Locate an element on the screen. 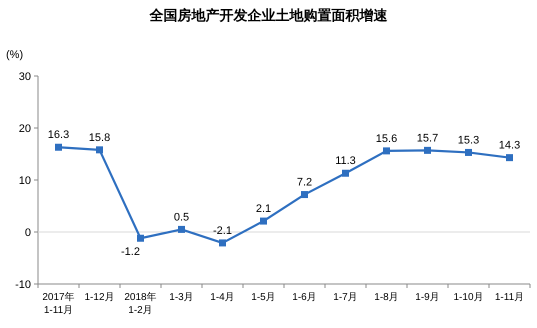 This screenshot has height=328, width=537. data-label: -1.2 is located at coordinates (130, 252).